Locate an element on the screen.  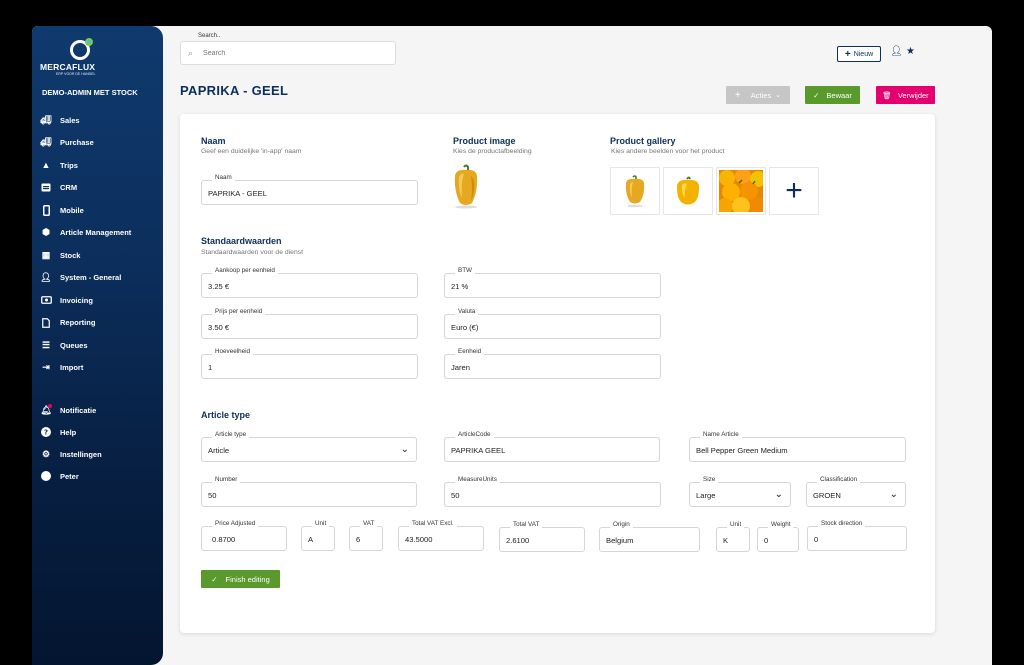
product-image is located at coordinates (466, 186).